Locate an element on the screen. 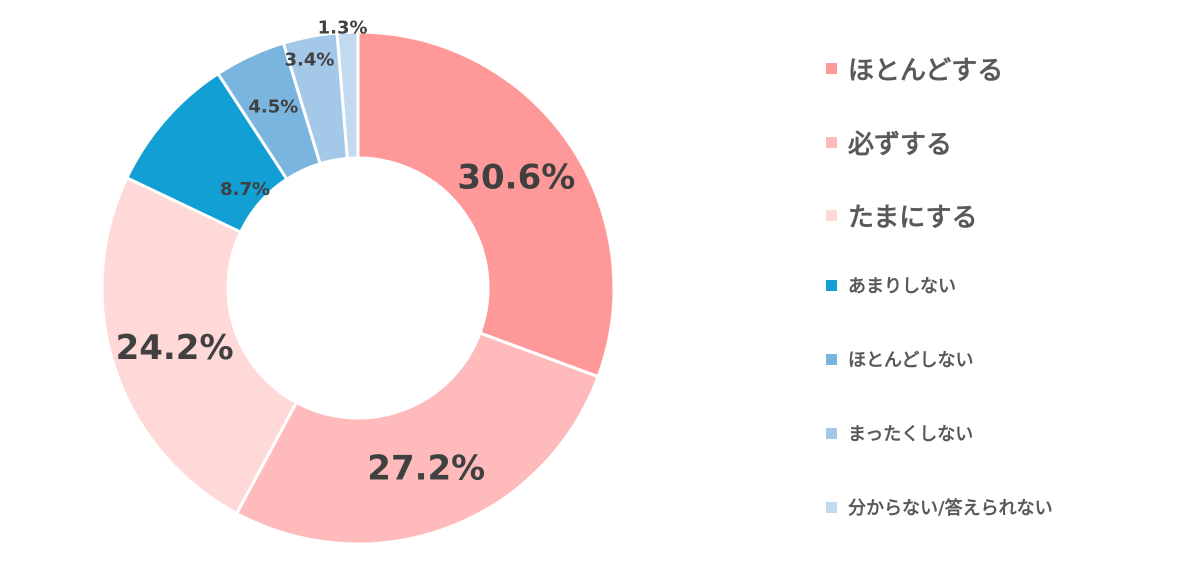 The width and height of the screenshot is (1190, 571). legend-item-2: 必ずする is located at coordinates (889, 142).